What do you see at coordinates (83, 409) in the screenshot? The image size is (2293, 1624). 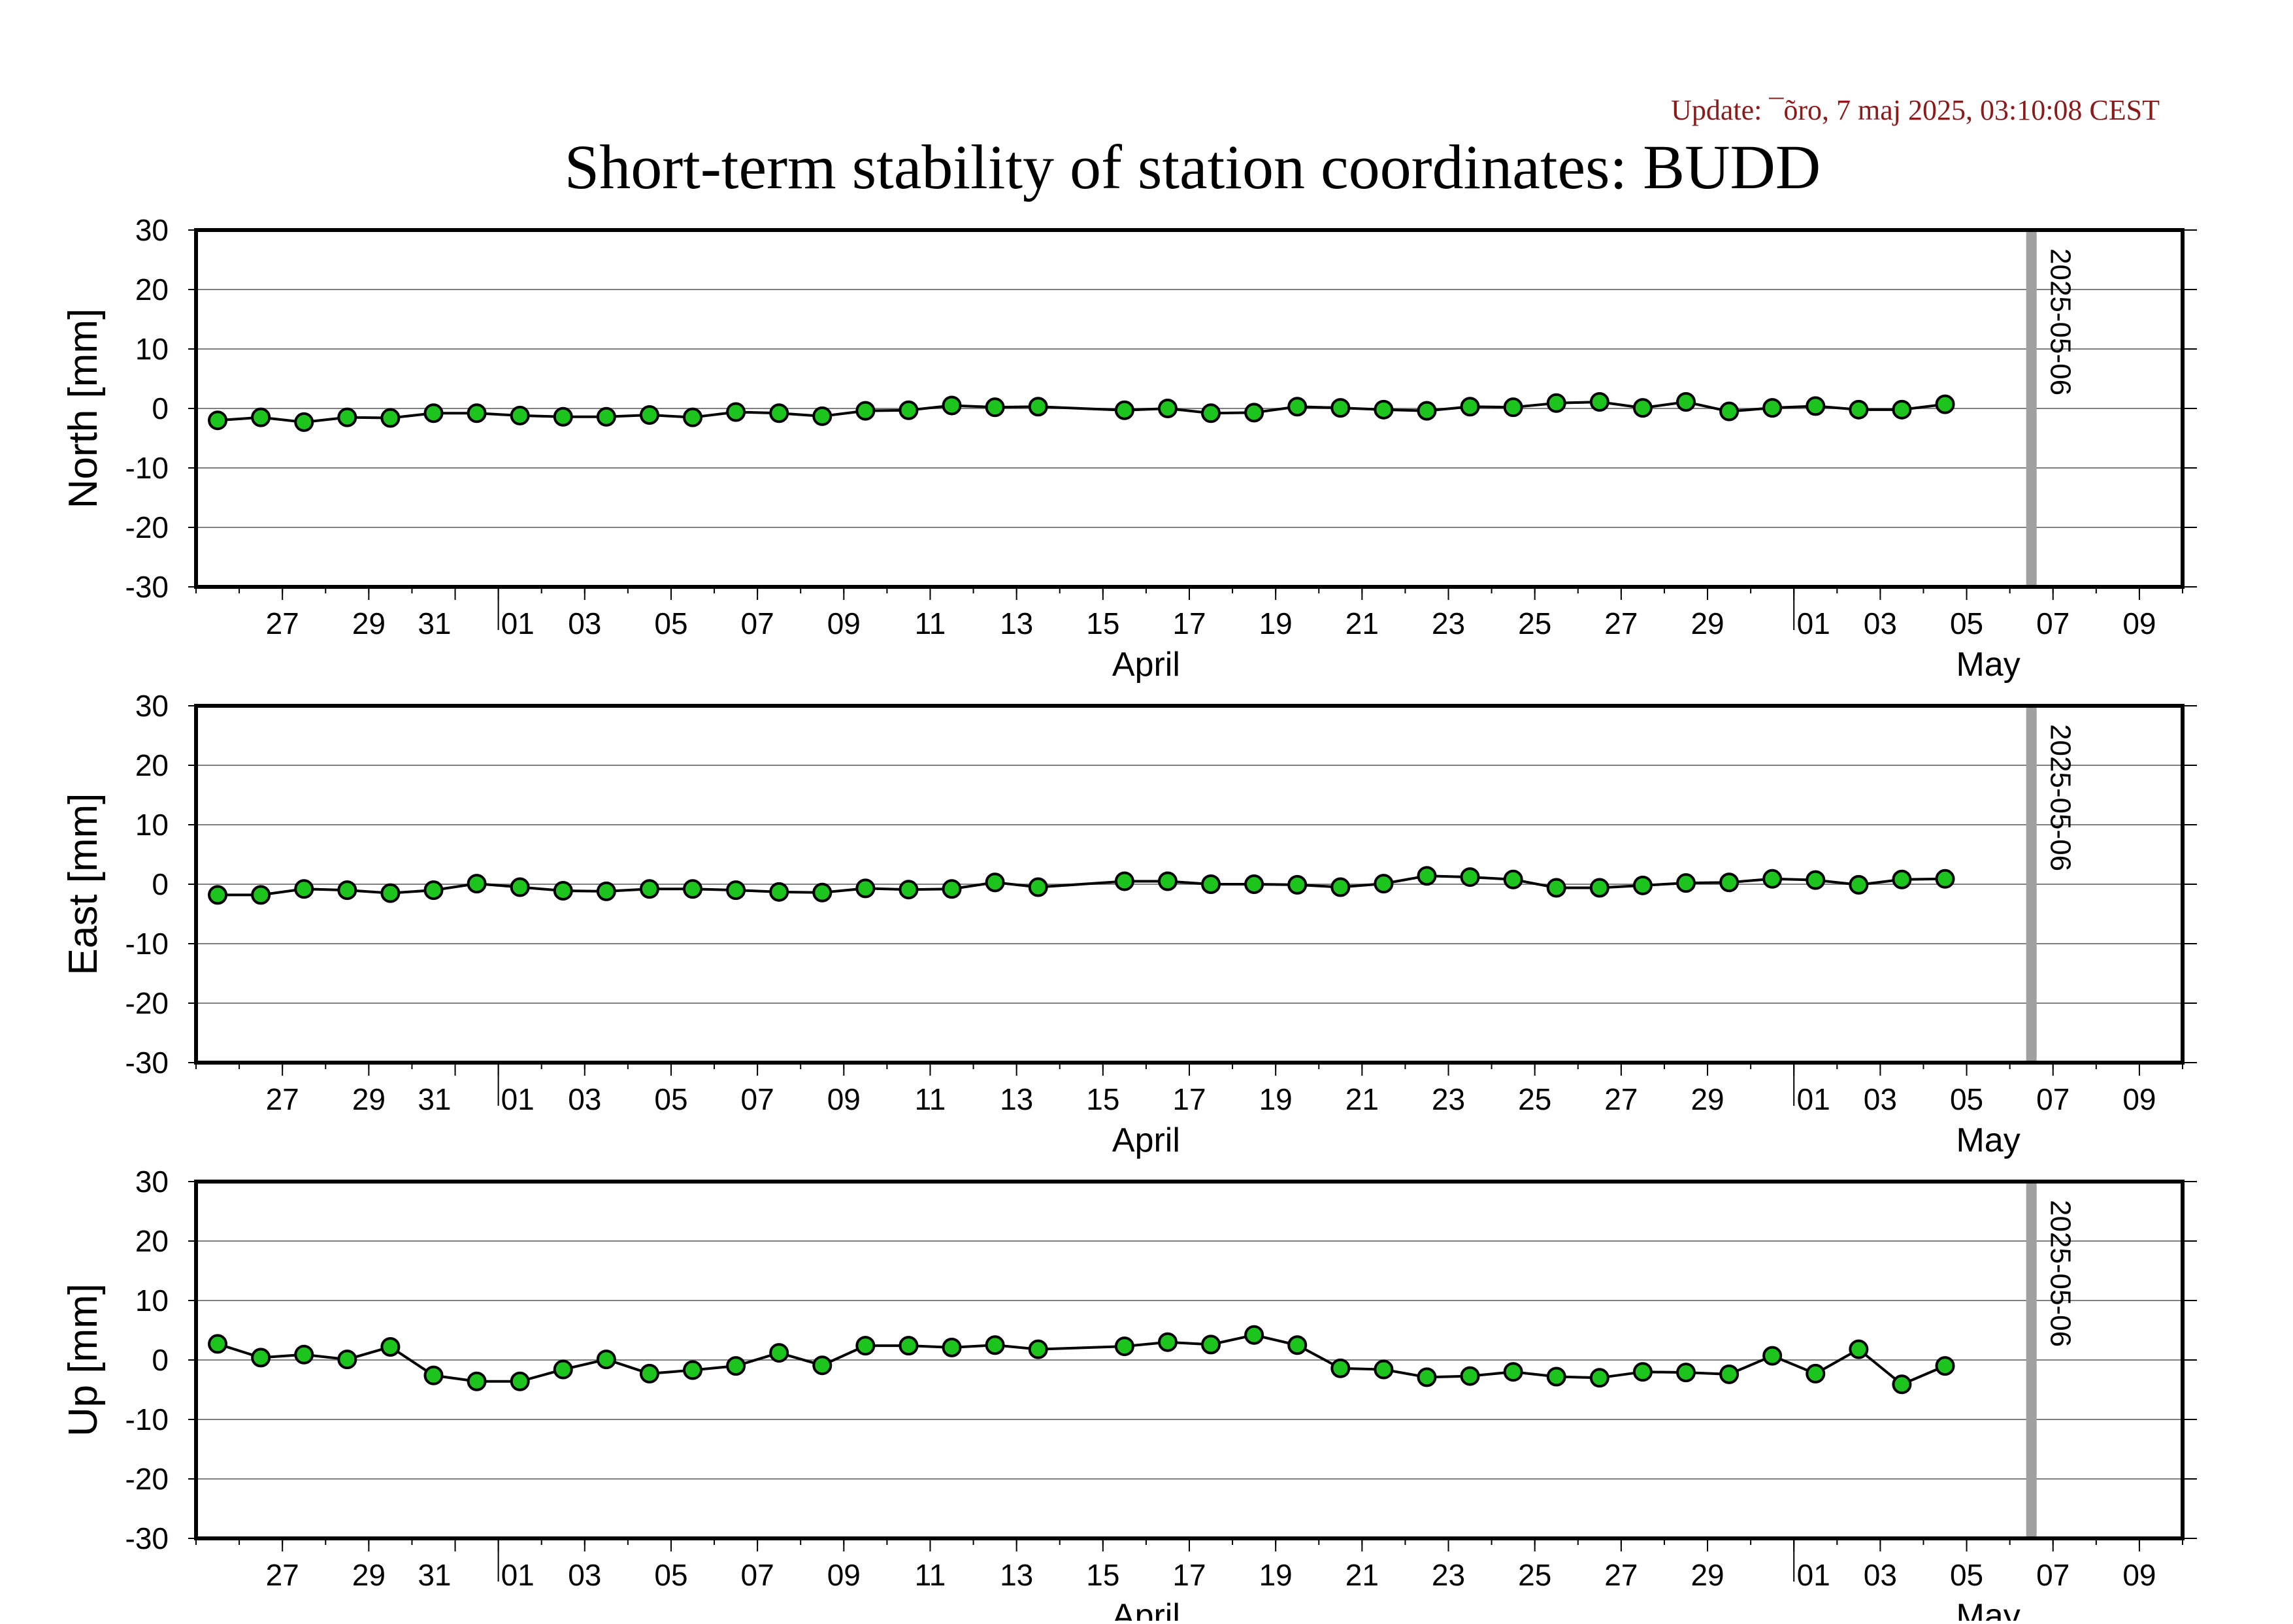 I see `y-axis-label: North [mm]` at bounding box center [83, 409].